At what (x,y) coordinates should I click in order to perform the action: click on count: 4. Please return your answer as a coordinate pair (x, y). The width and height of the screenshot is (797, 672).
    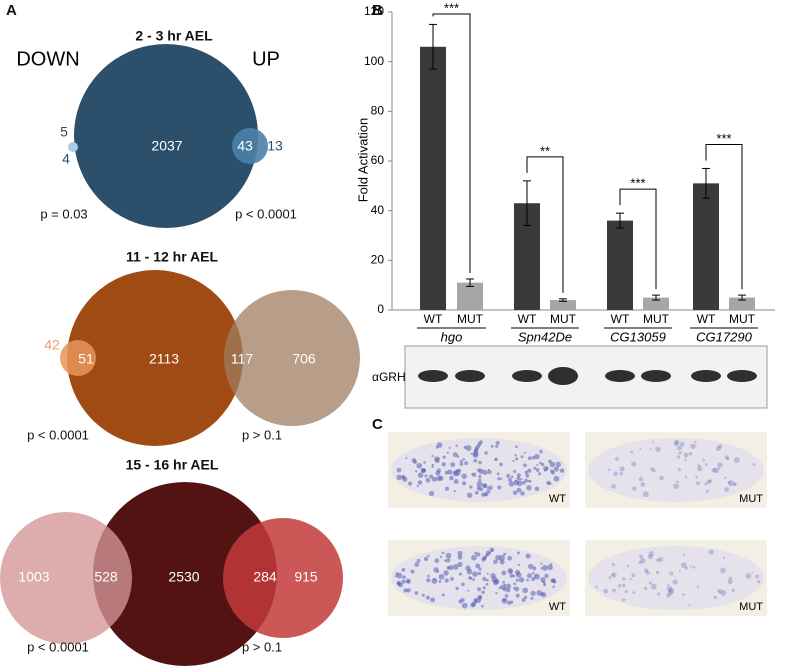
    Looking at the image, I should click on (66, 159).